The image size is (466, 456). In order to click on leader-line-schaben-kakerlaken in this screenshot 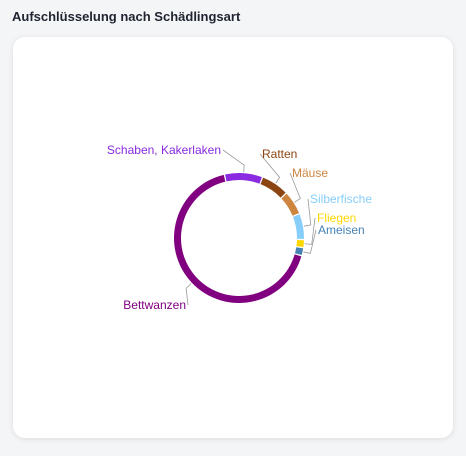, I will do `click(233, 161)`.